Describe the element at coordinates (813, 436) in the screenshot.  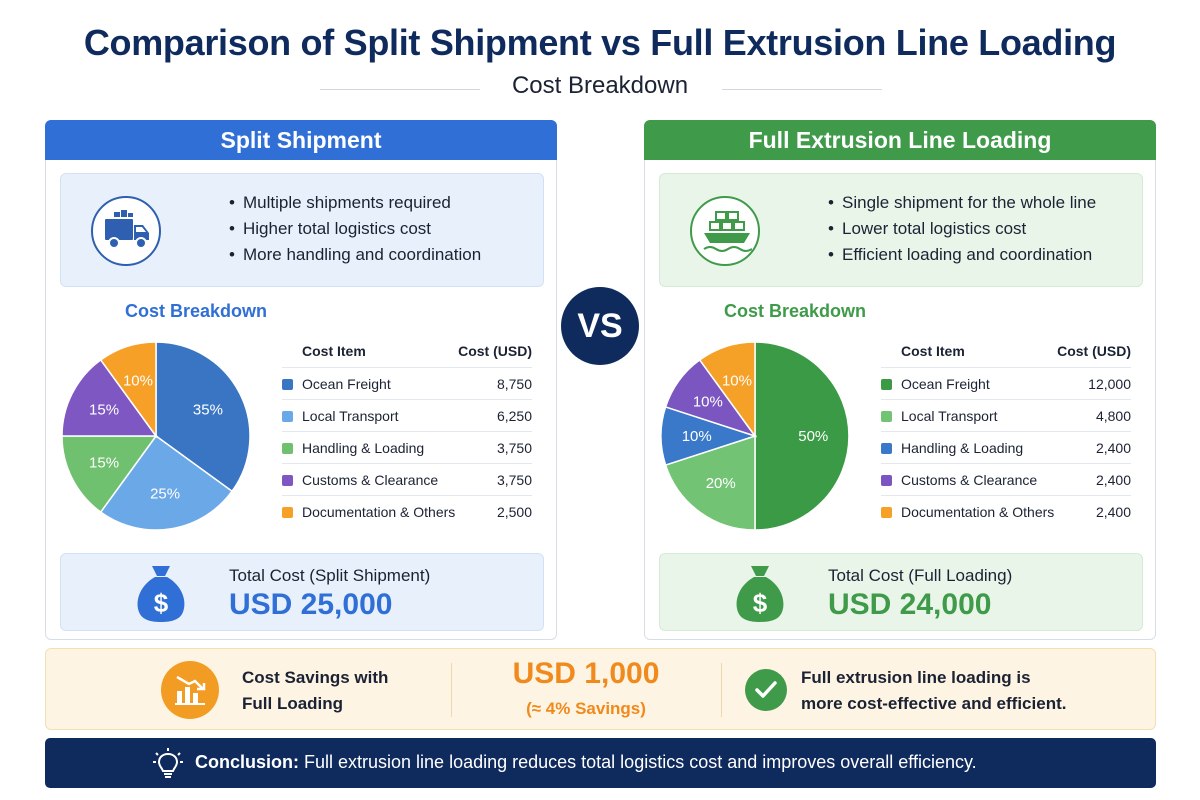
I see `pie-slice-label: 50%` at that location.